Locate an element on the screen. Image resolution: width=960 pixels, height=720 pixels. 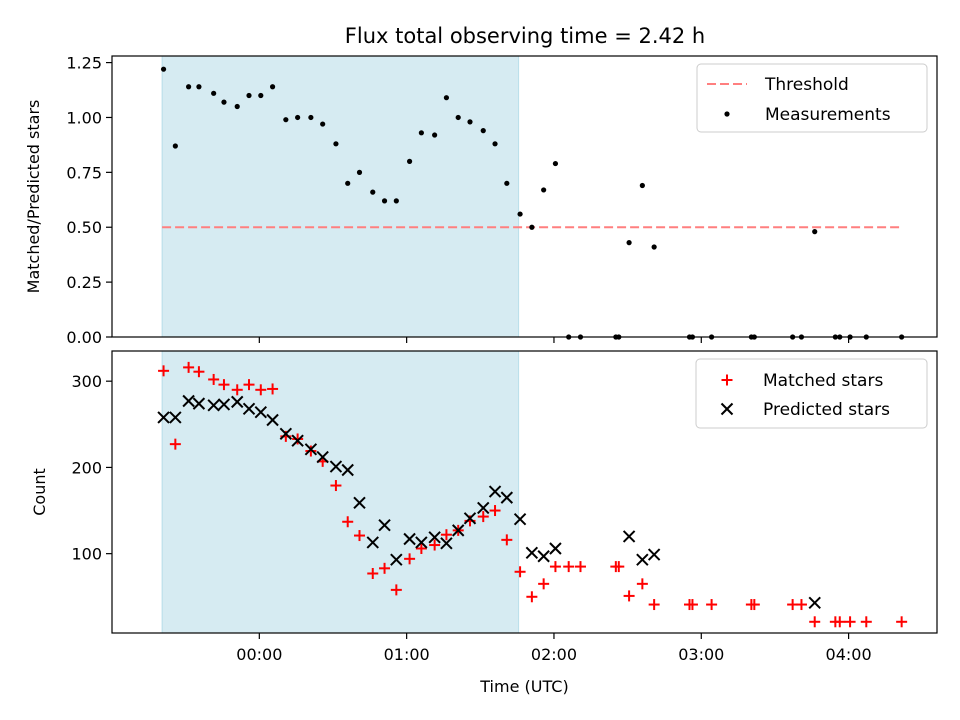
legend-matched-swatch is located at coordinates (727, 380).